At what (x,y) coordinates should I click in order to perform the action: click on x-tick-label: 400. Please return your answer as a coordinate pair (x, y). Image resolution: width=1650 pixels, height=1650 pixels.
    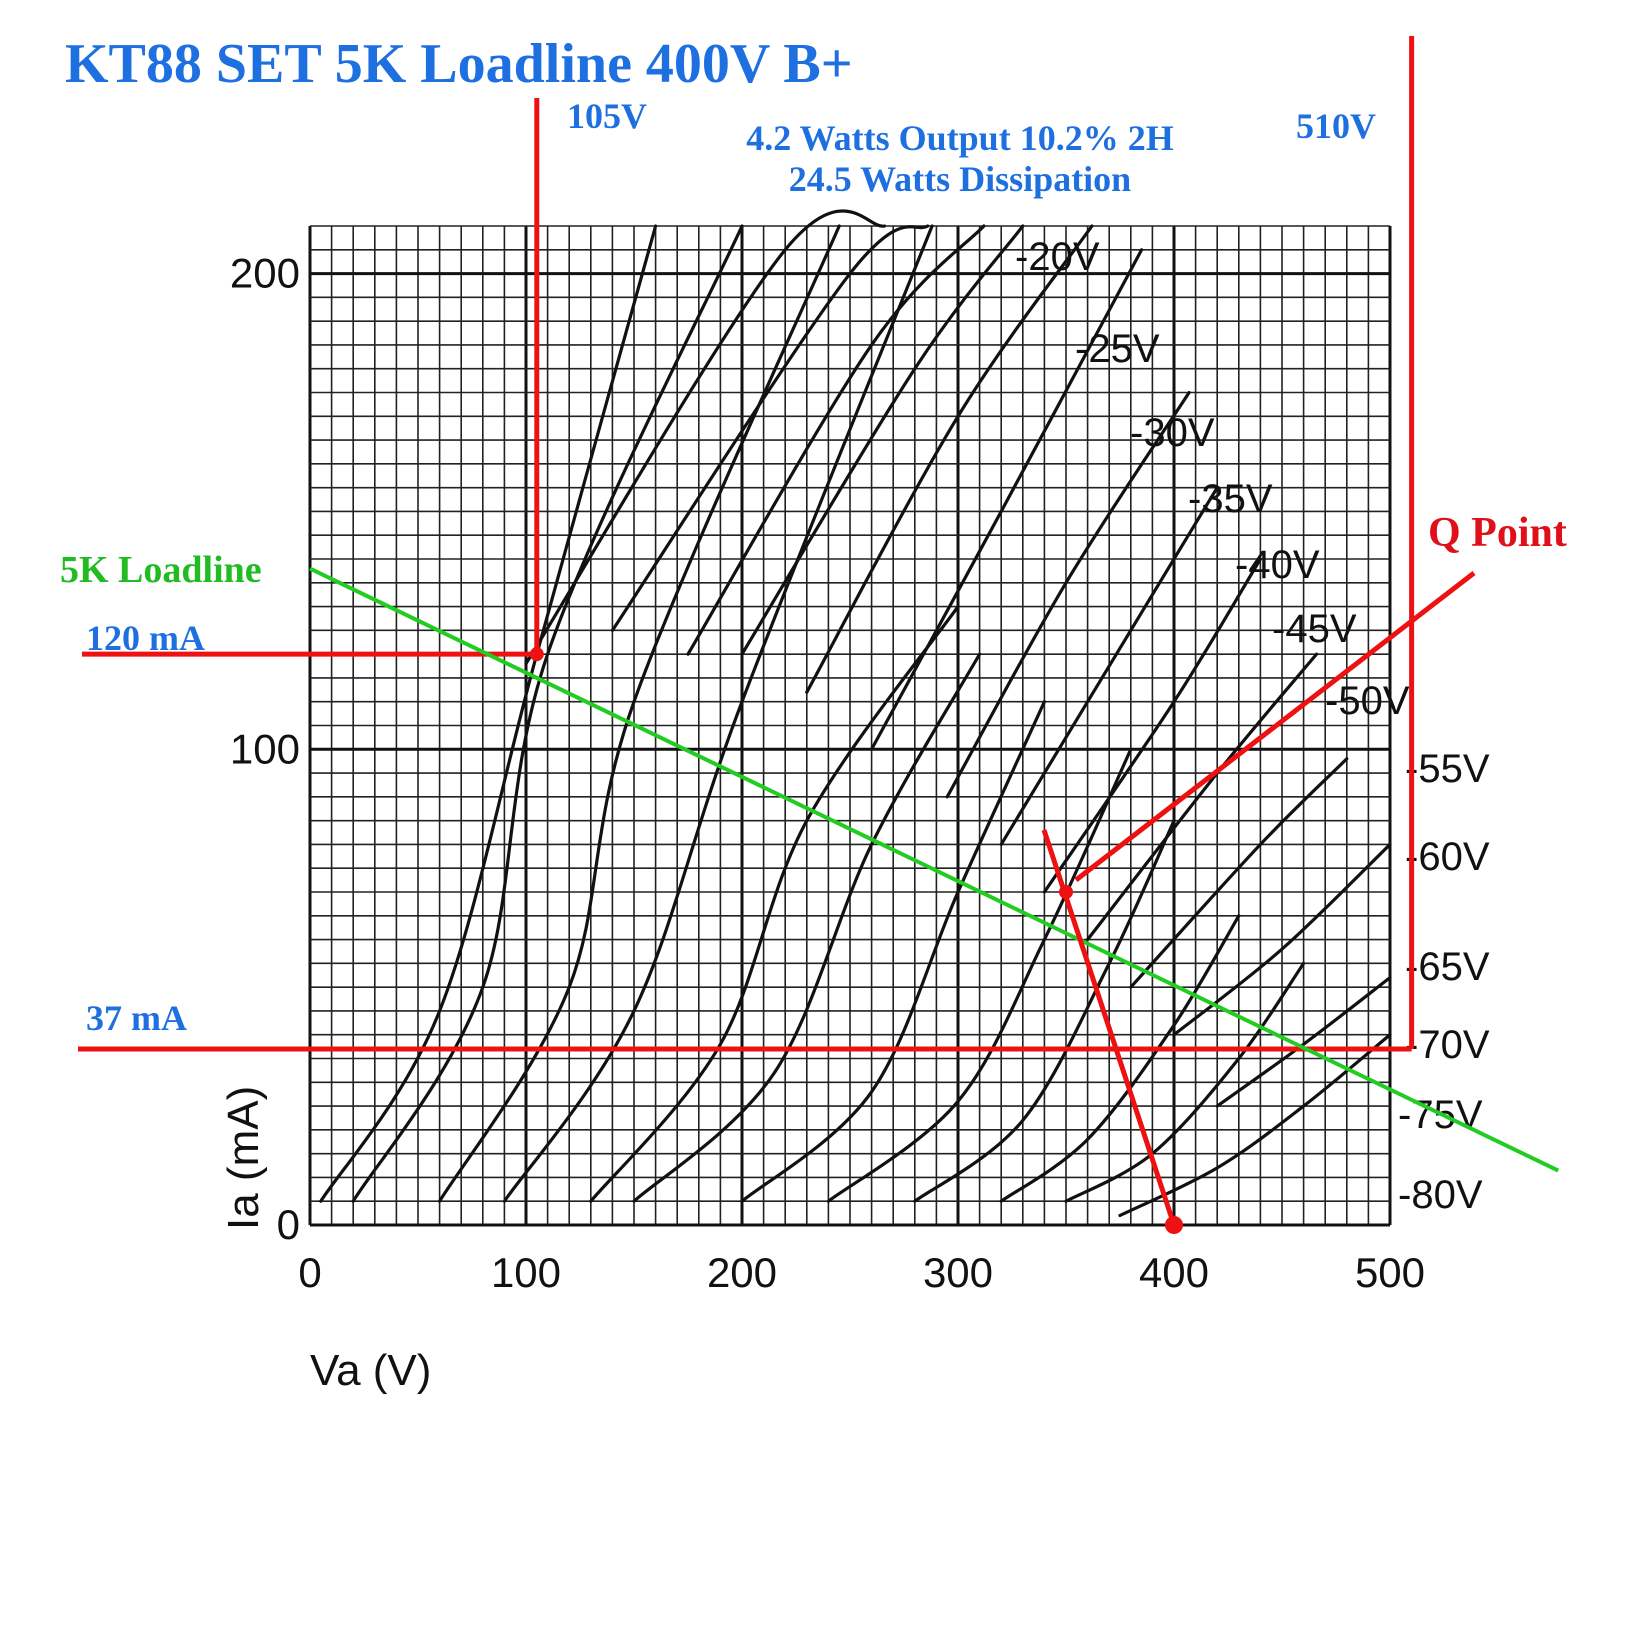
    Looking at the image, I should click on (1174, 1272).